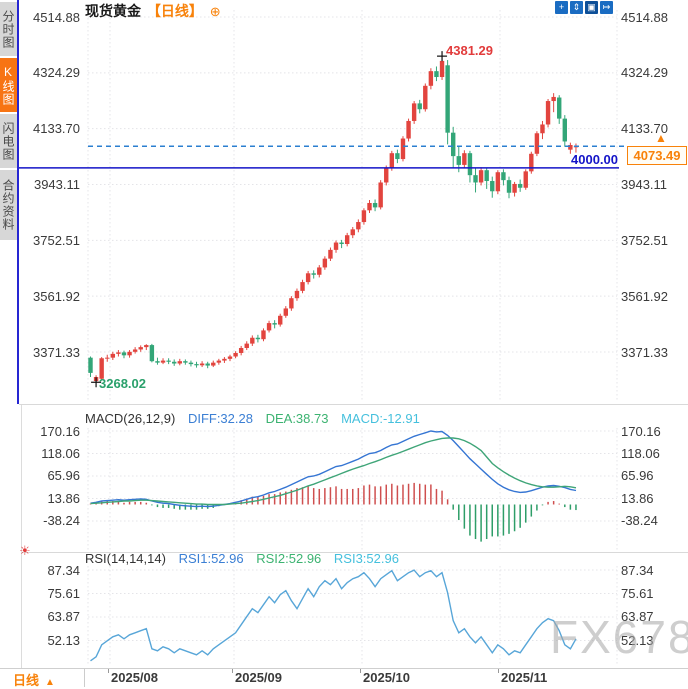  What do you see at coordinates (8, 85) in the screenshot?
I see `sidebar-item-kline-chart: K线图` at bounding box center [8, 85].